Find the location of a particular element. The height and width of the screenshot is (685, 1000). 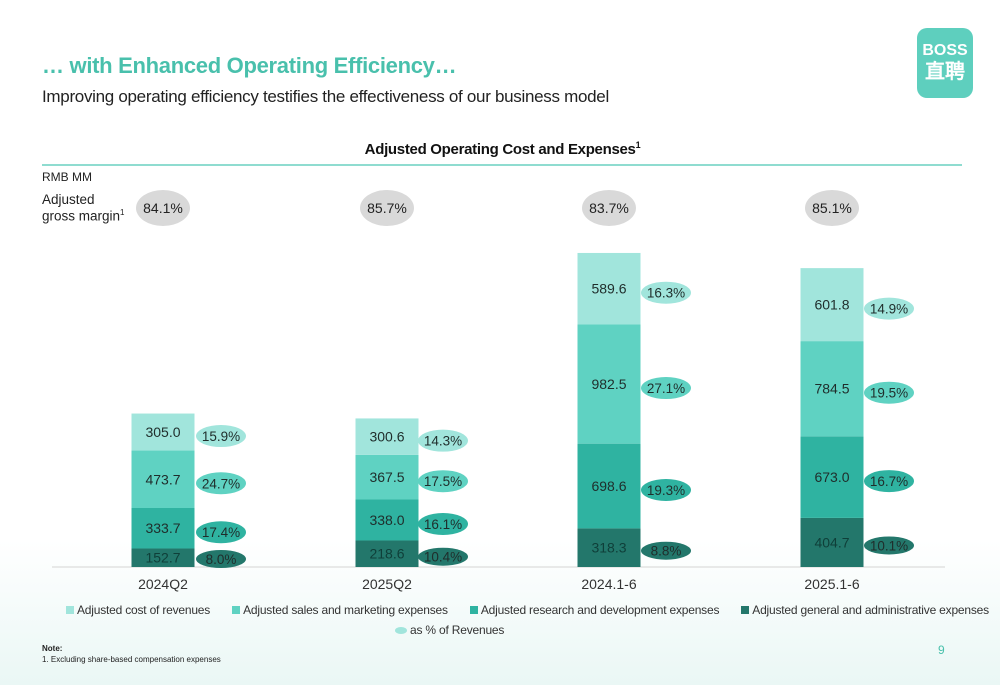

pct-label-adjusted-research-and-development-expenses-2025-1-6: 16.7% is located at coordinates (889, 481).